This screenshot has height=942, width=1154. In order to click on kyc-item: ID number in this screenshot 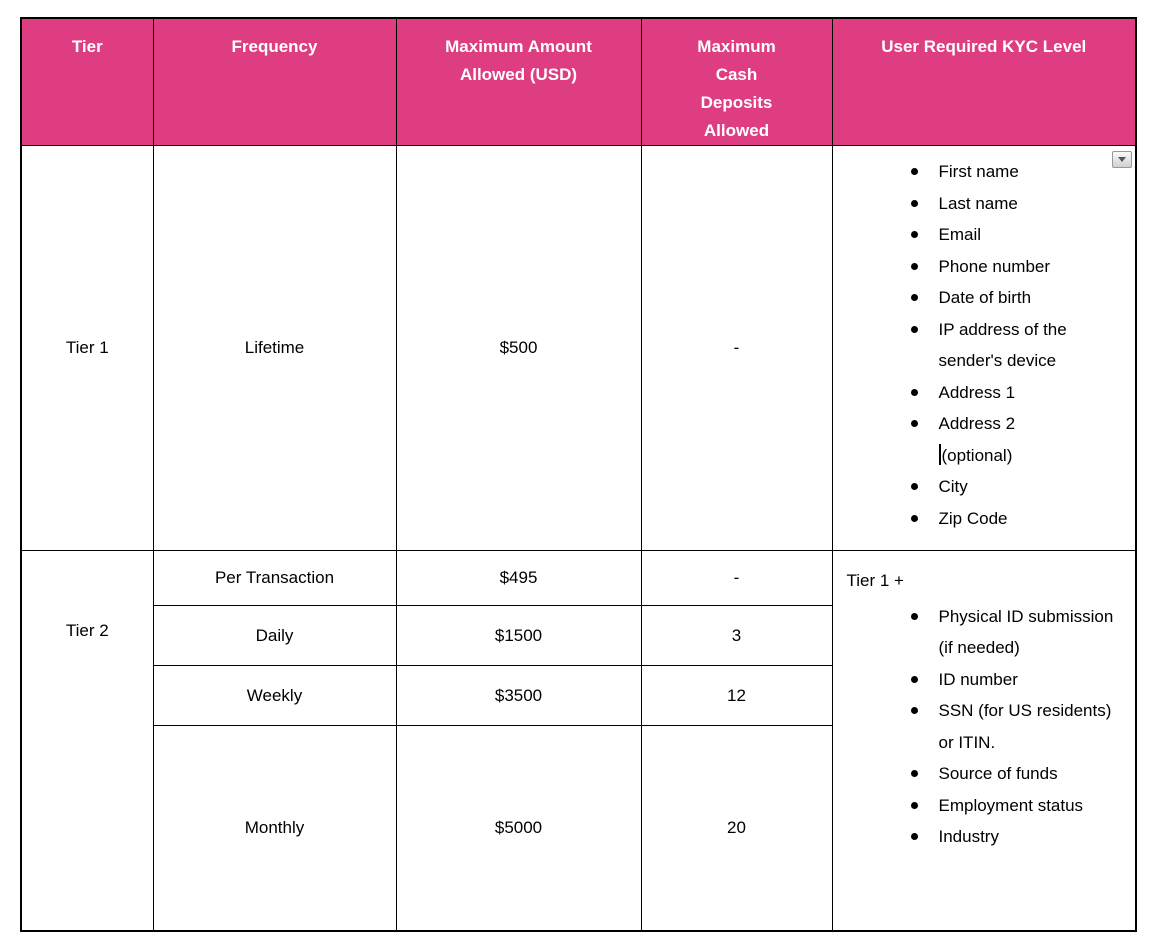, I will do `click(983, 680)`.